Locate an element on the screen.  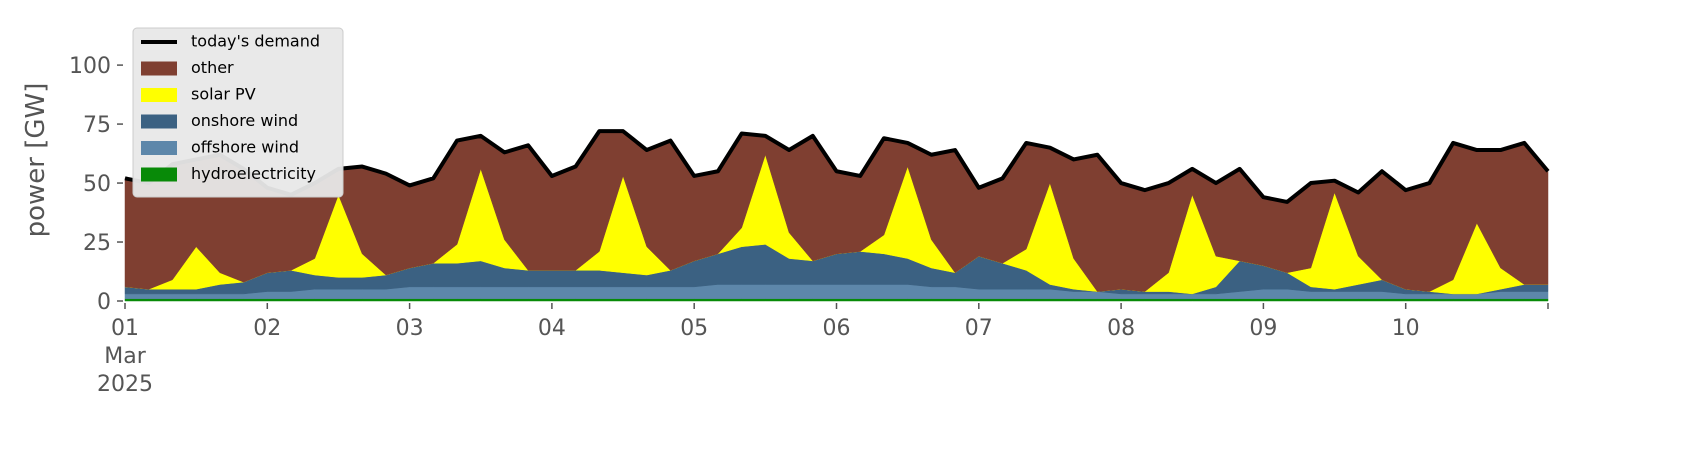
legend-label: solar PV is located at coordinates (223, 94).